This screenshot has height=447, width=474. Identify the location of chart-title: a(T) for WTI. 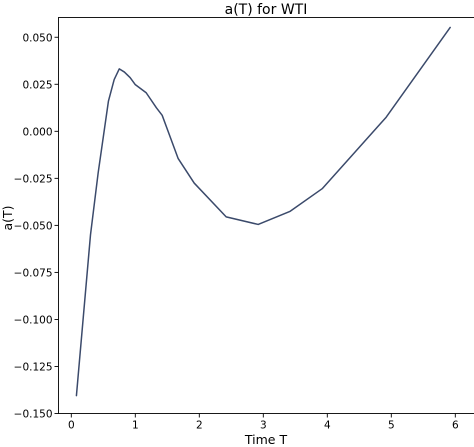
(266, 10).